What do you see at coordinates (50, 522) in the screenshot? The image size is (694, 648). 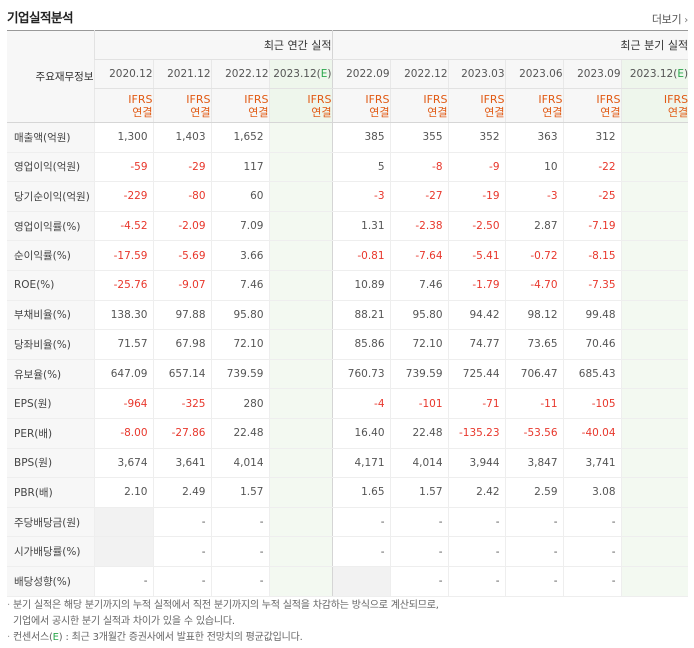 I see `row-label: 주당배당금(원)` at bounding box center [50, 522].